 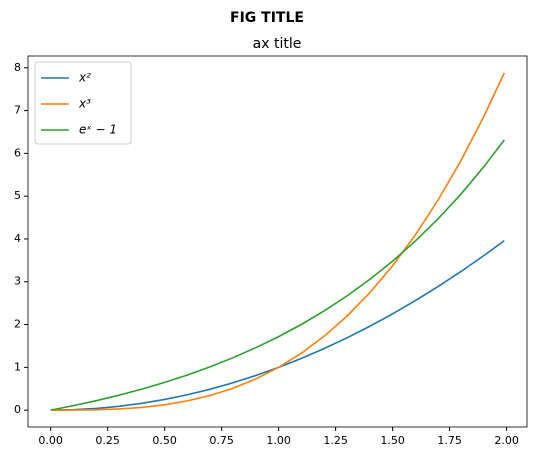 What do you see at coordinates (278, 440) in the screenshot?
I see `x-tick-label: 1.00` at bounding box center [278, 440].